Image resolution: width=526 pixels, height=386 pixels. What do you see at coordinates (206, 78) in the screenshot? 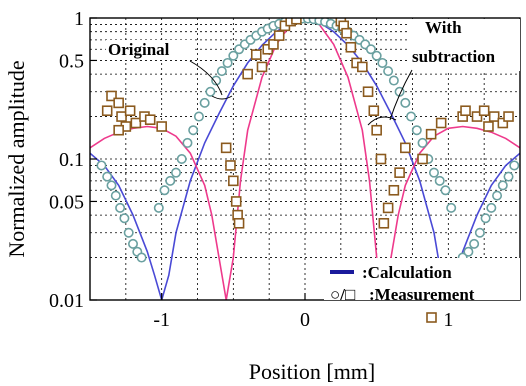
I see `annotation-original-pointer` at bounding box center [206, 78].